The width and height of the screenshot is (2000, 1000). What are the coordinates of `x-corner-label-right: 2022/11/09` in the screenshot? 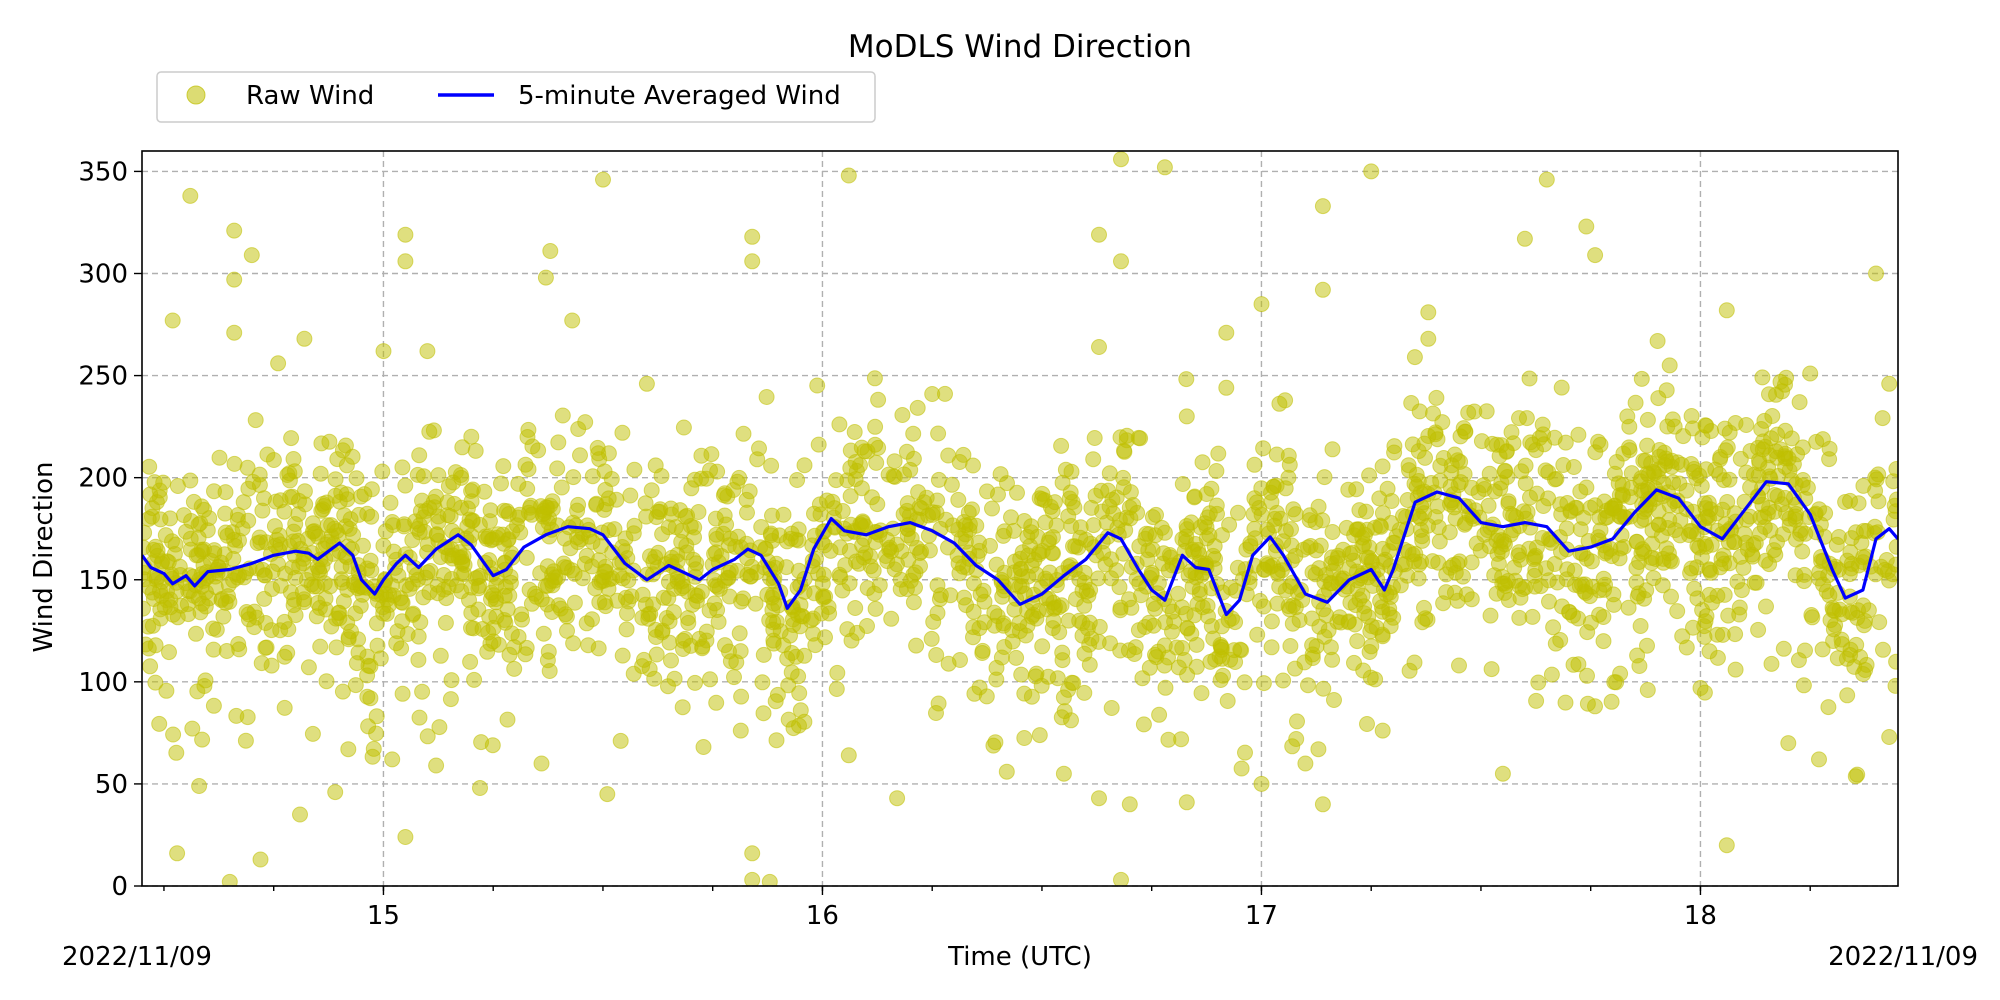 It's located at (1903, 957).